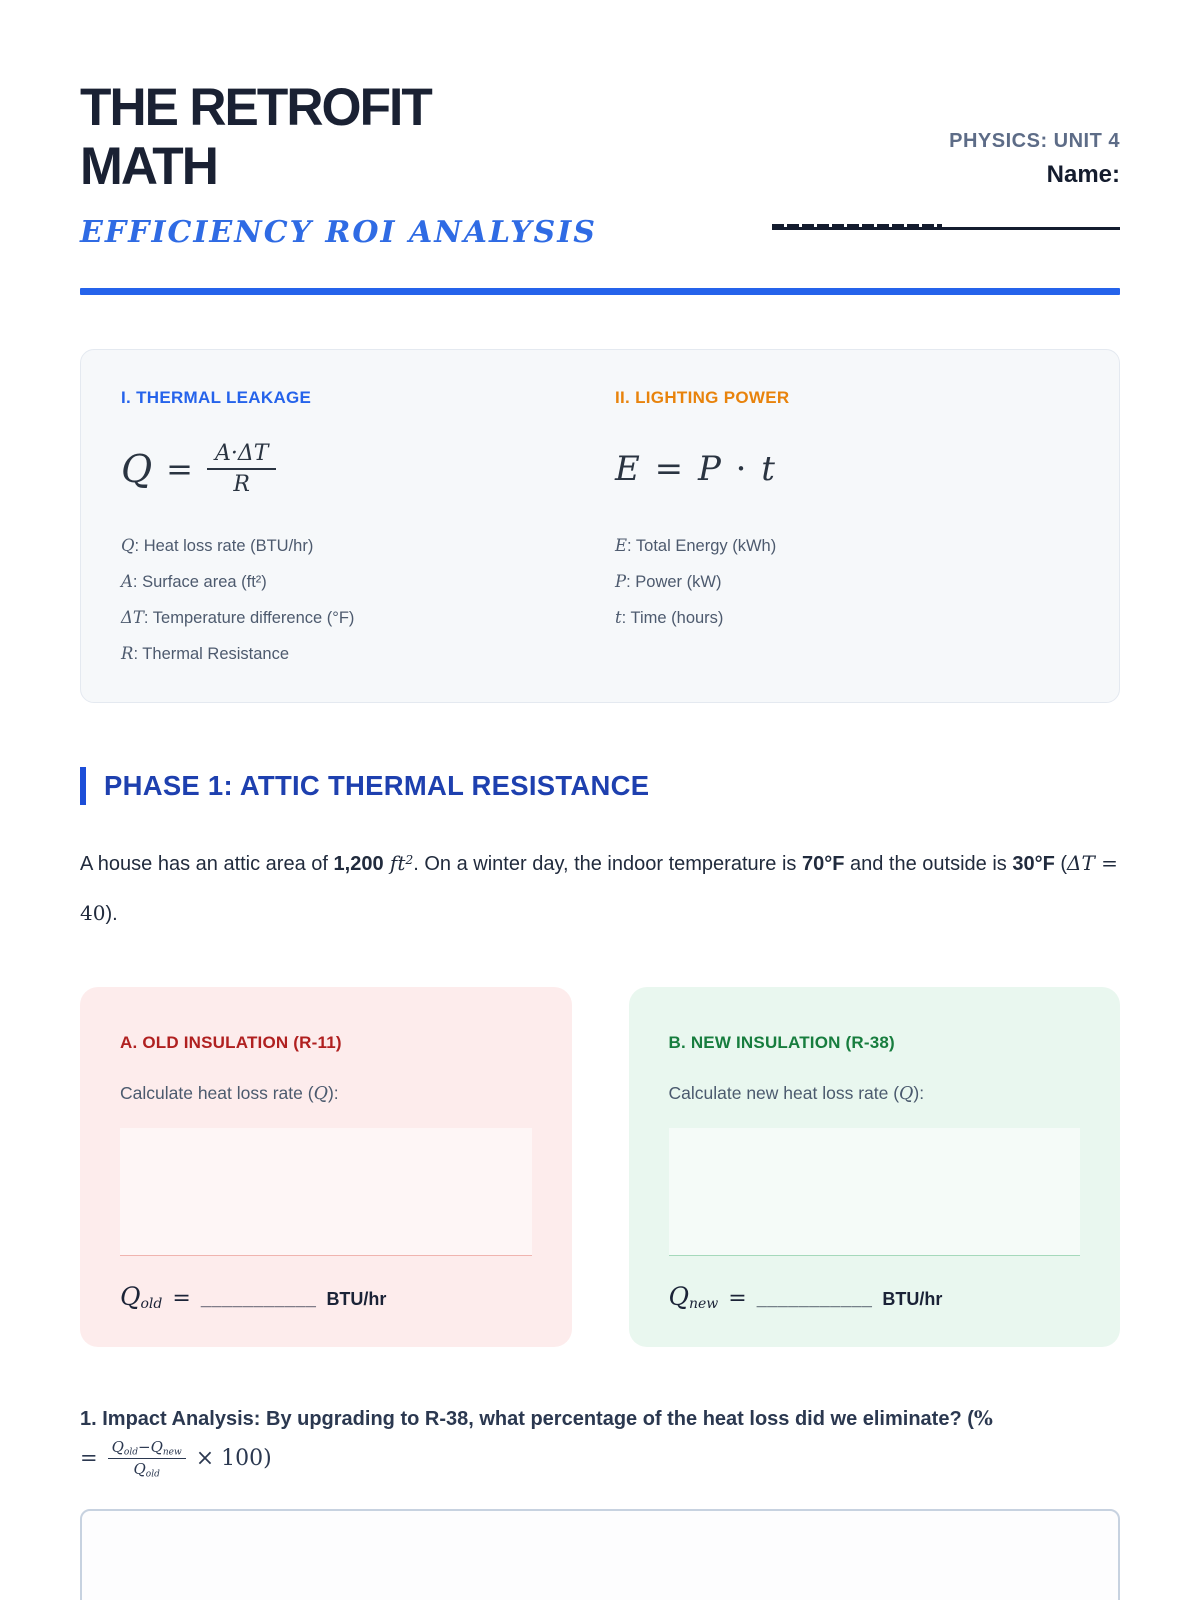 Image resolution: width=1200 pixels, height=1600 pixels. Describe the element at coordinates (194, 581) in the screenshot. I see `definition-line: A: Surface area (ft²)` at that location.